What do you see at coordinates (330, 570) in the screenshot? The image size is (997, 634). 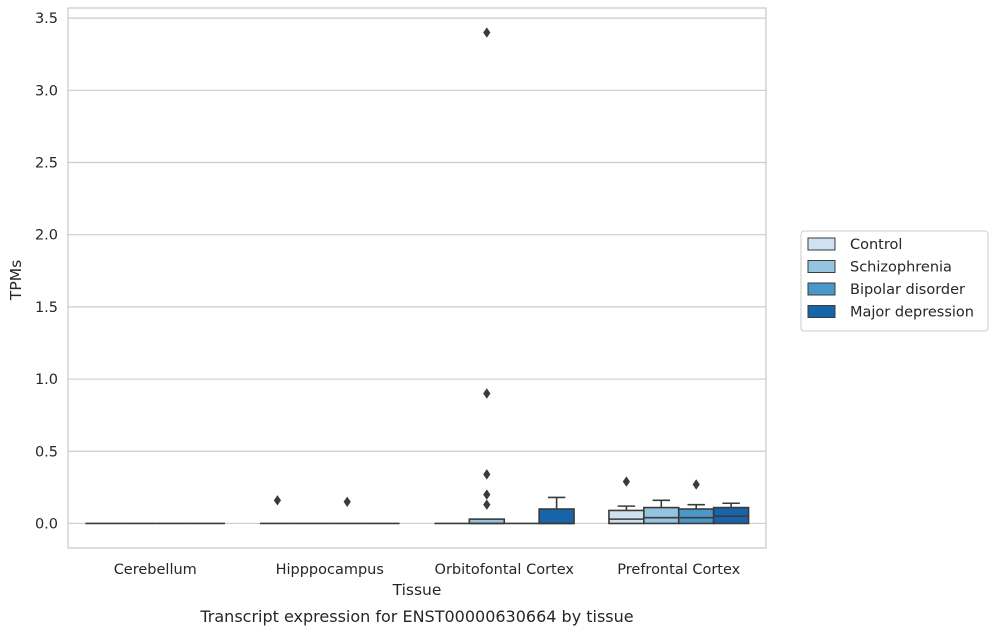 I see `x-tick-label: Hipppocampus` at bounding box center [330, 570].